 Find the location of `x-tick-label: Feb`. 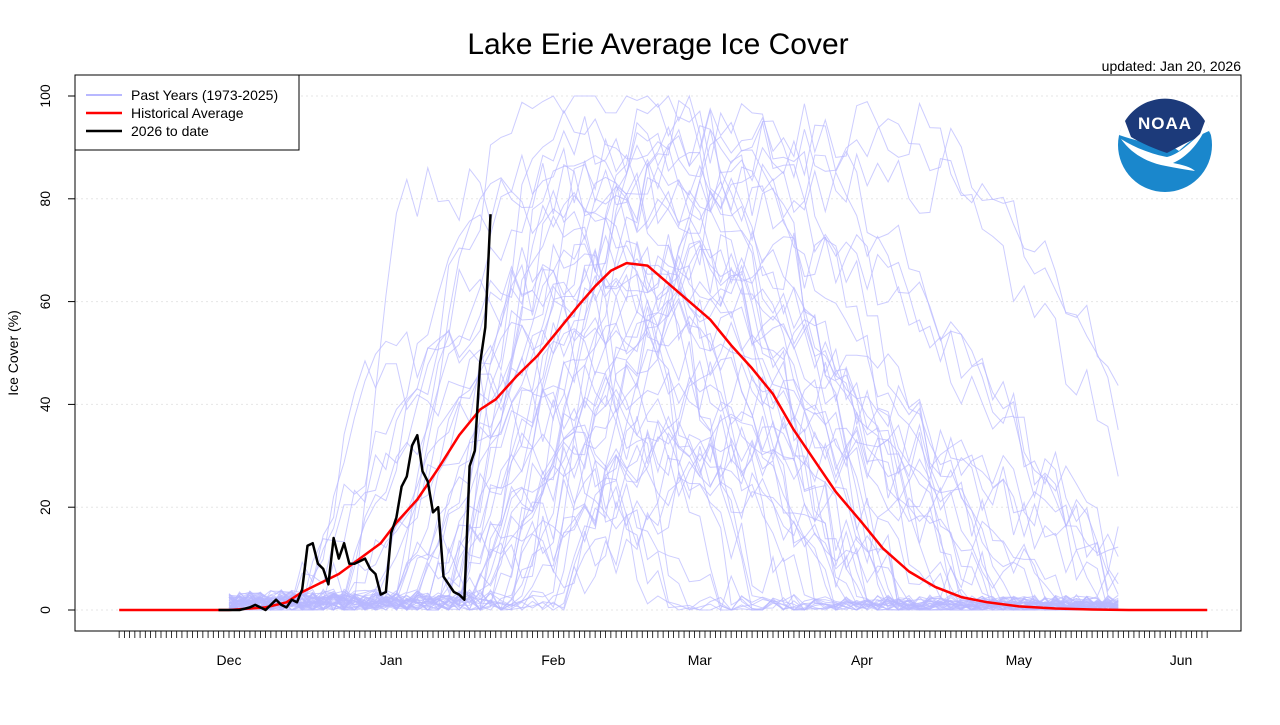

x-tick-label: Feb is located at coordinates (553, 660).